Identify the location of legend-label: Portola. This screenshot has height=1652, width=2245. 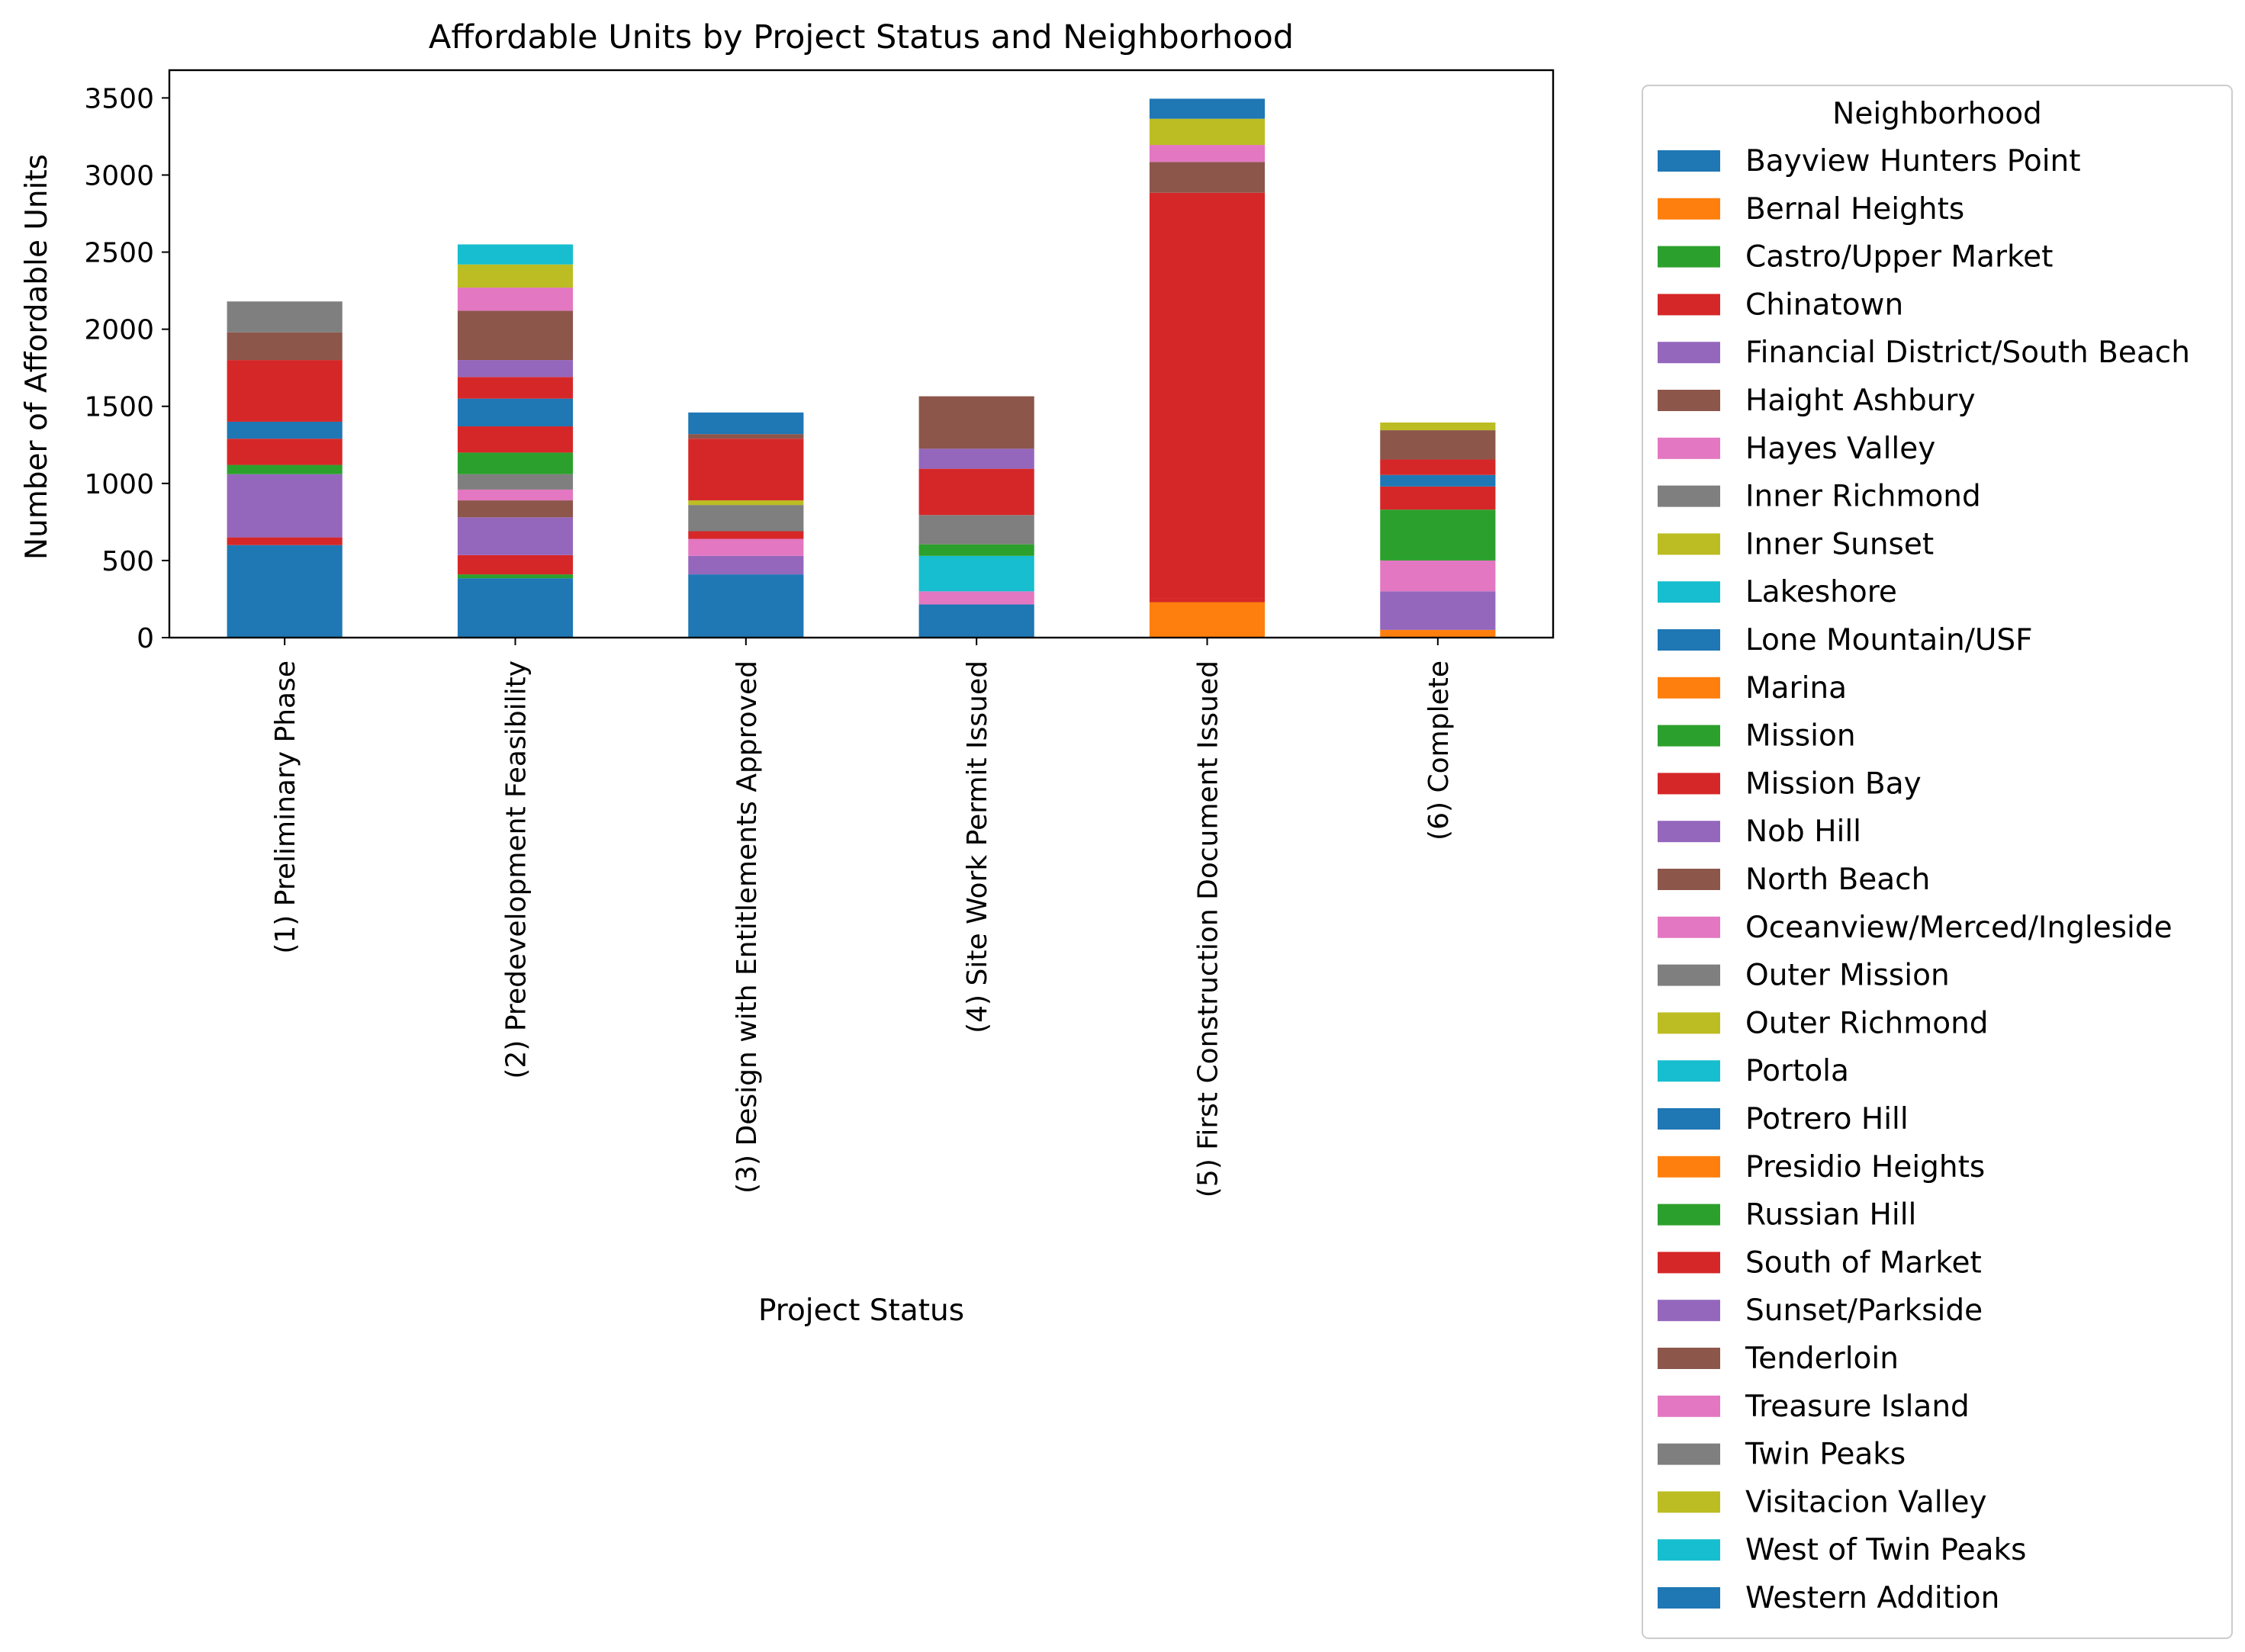
(1797, 1071).